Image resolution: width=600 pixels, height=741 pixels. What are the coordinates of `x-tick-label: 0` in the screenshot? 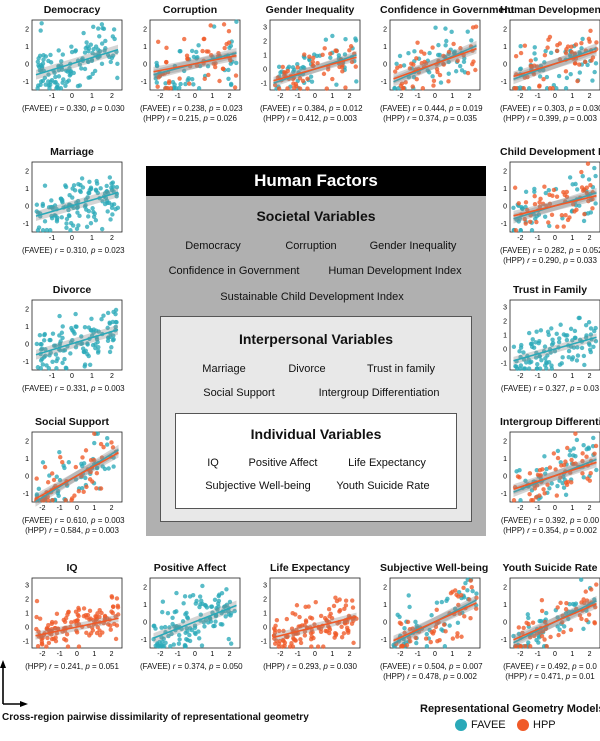 It's located at (555, 376).